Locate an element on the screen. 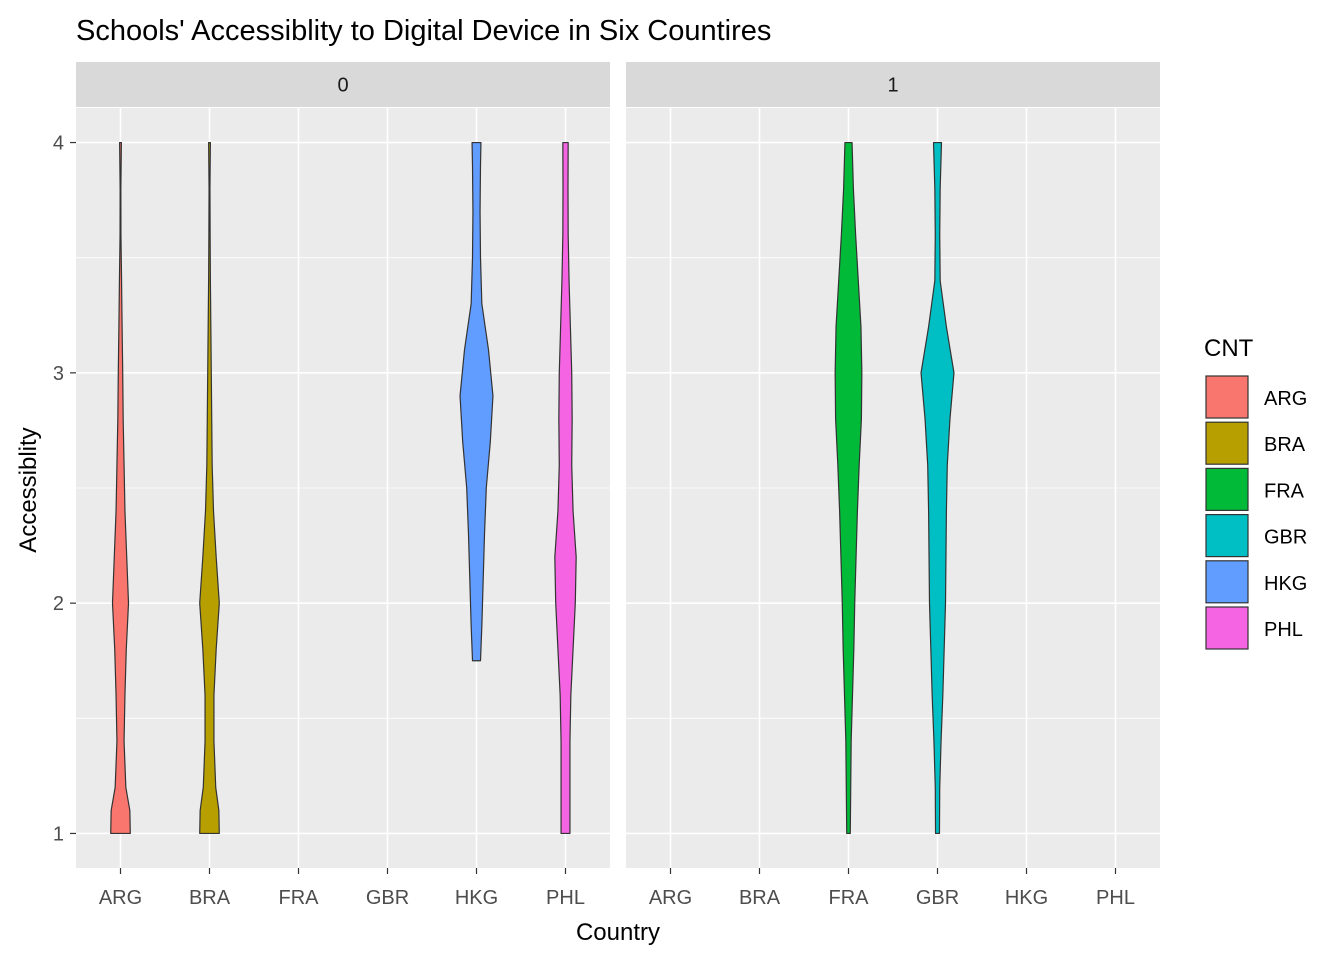 The height and width of the screenshot is (960, 1344). legend-label-fra: FRA is located at coordinates (1284, 491).